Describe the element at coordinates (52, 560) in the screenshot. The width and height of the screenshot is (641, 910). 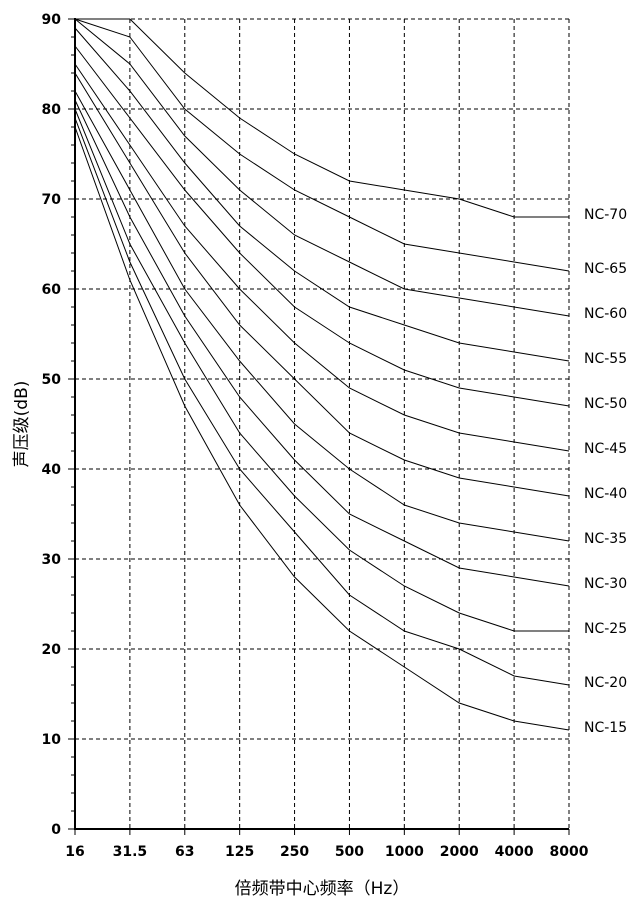
I see `y-tick-label: 30` at that location.